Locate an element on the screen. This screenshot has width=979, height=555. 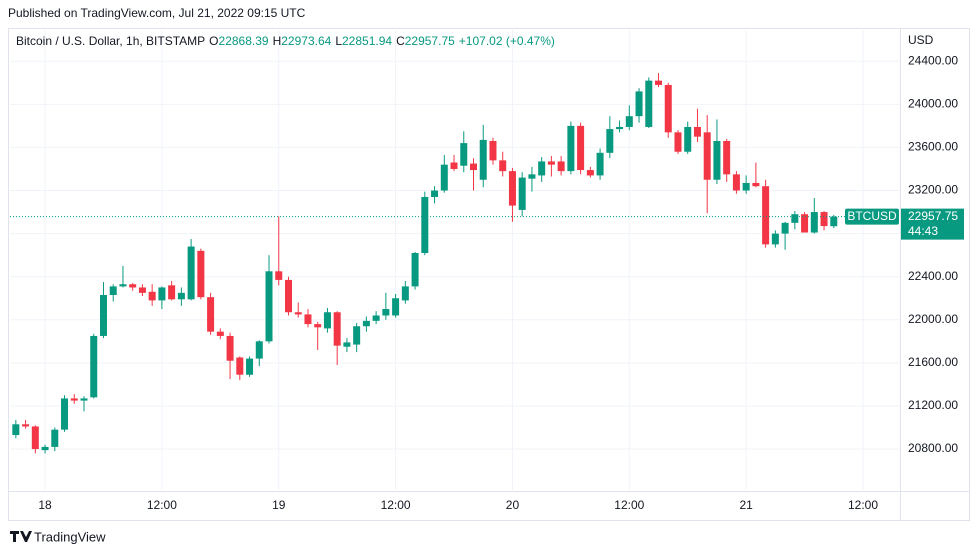
y-tick-label: 22000.00 is located at coordinates (933, 319).